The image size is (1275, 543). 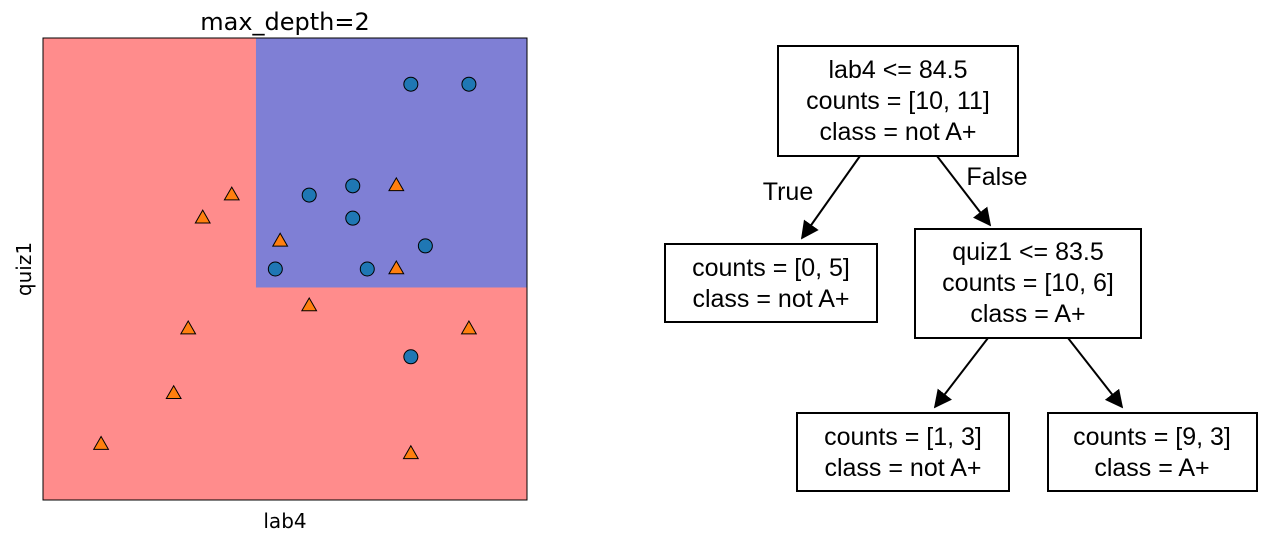 I want to click on node-right-left-line-1: counts = [1, 3], so click(x=903, y=437).